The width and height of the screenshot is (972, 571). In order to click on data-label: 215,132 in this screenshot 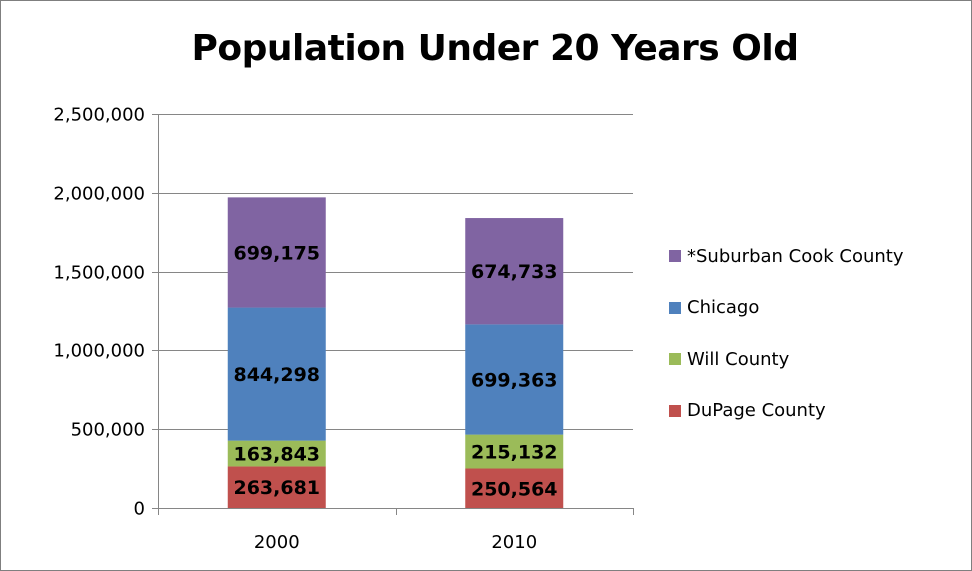, I will do `click(514, 453)`.